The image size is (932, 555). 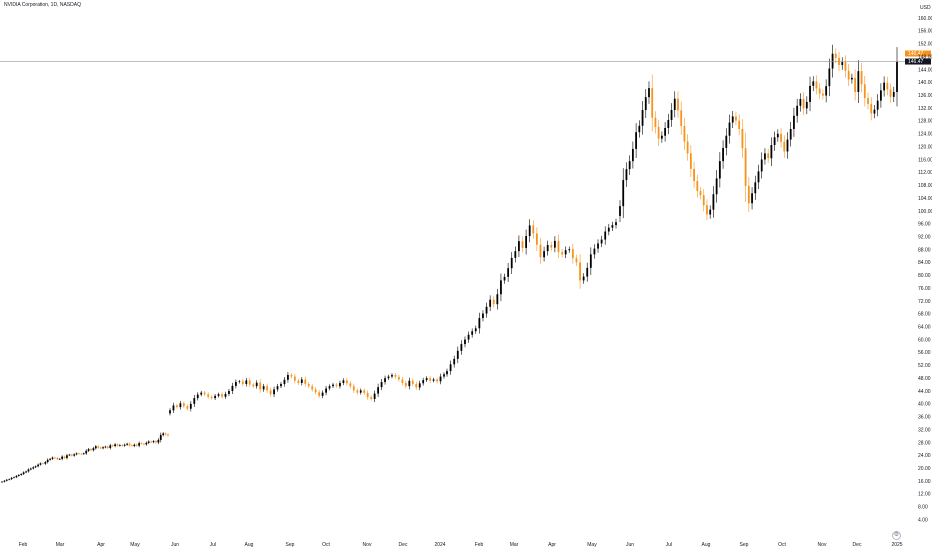 What do you see at coordinates (925, 199) in the screenshot?
I see `y-tick-label: 104.00` at bounding box center [925, 199].